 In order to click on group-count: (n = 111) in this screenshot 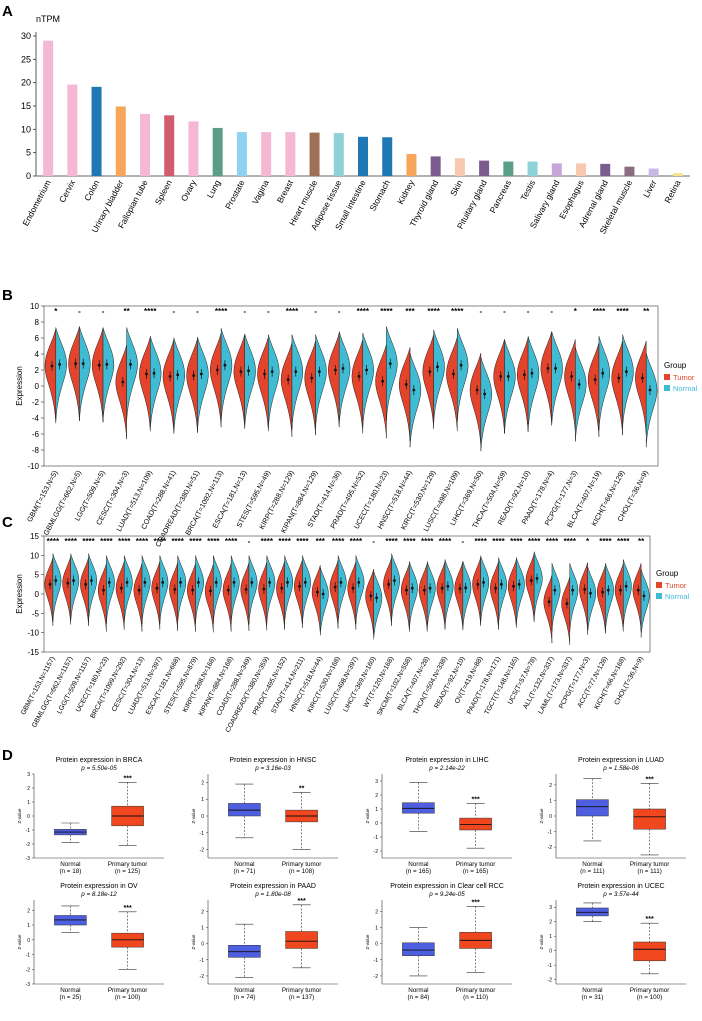, I will do `click(649, 871)`.